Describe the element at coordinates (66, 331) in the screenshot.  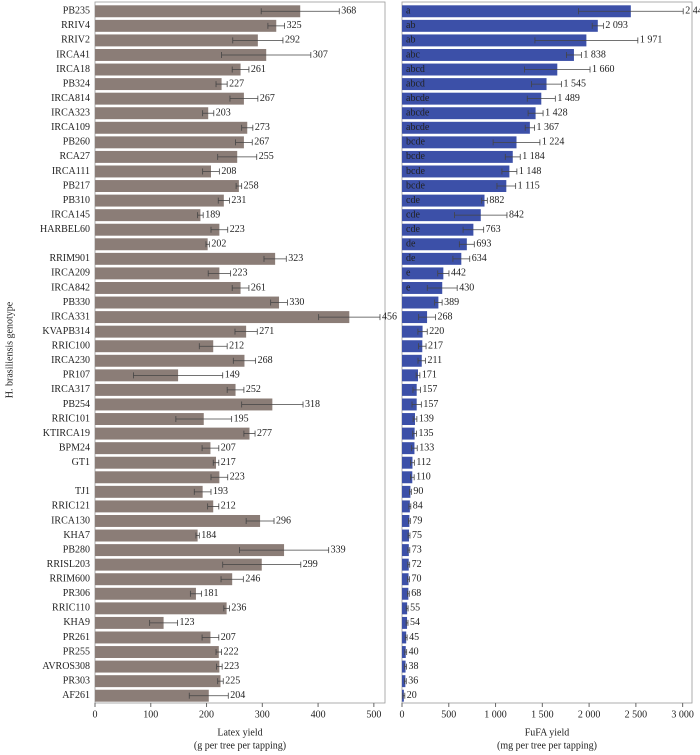
I see `category-label: KVAPB314` at that location.